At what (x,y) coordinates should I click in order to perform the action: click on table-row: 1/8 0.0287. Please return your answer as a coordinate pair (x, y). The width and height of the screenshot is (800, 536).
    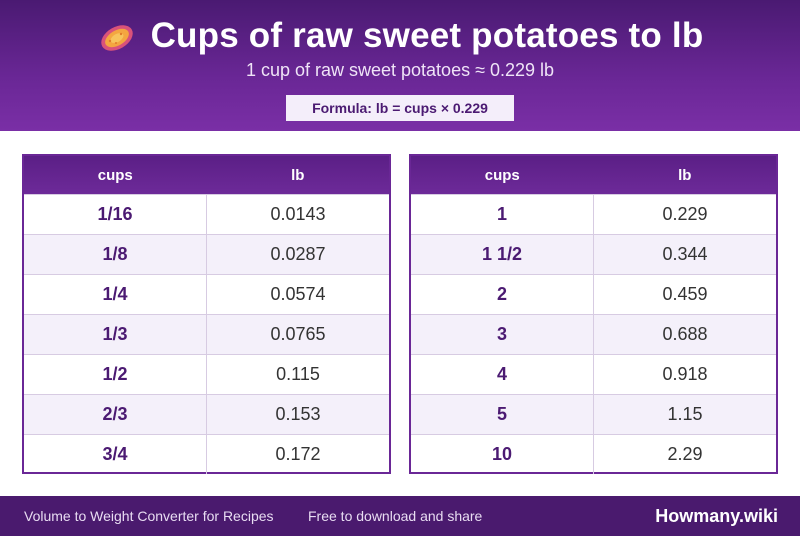
    Looking at the image, I should click on (206, 254).